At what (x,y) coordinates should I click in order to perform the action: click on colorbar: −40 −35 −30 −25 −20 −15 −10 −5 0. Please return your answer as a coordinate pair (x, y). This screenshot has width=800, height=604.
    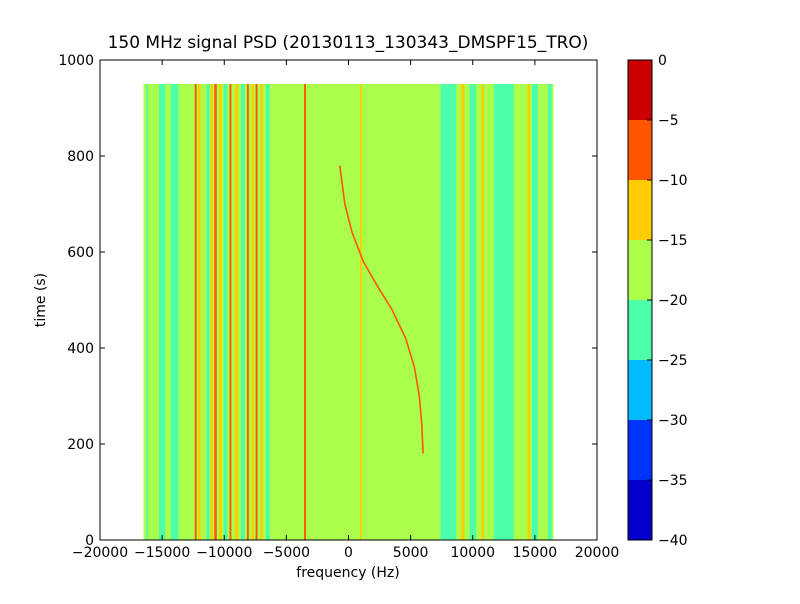
    Looking at the image, I should click on (657, 301).